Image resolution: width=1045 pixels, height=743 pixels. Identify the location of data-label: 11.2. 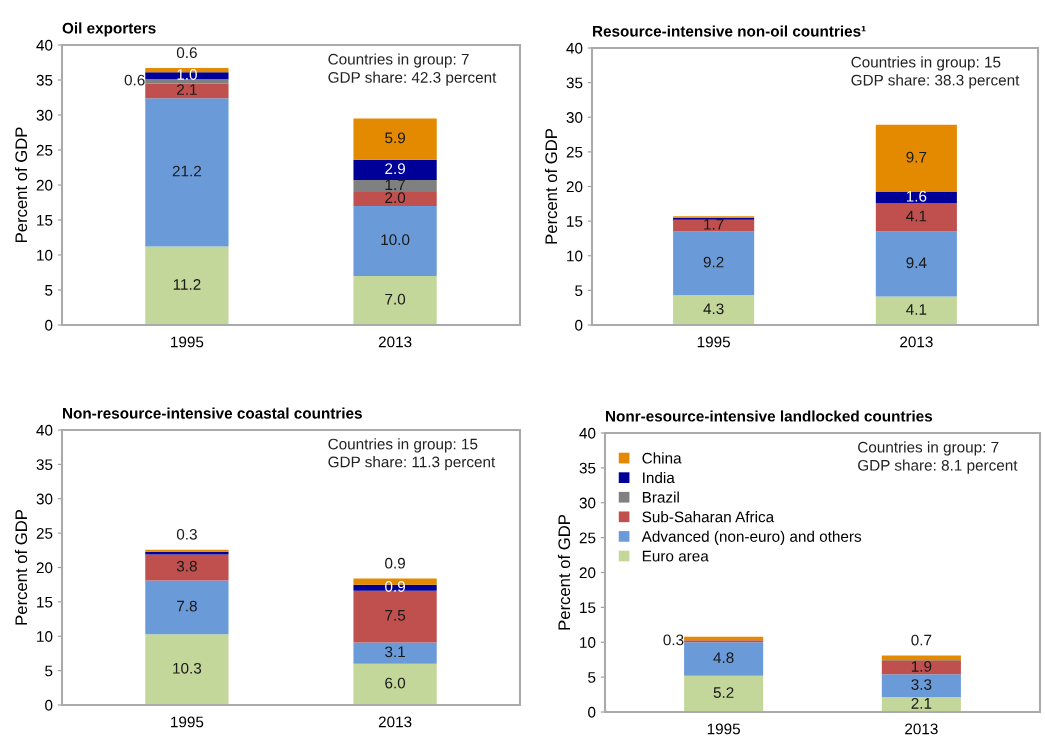
(187, 284).